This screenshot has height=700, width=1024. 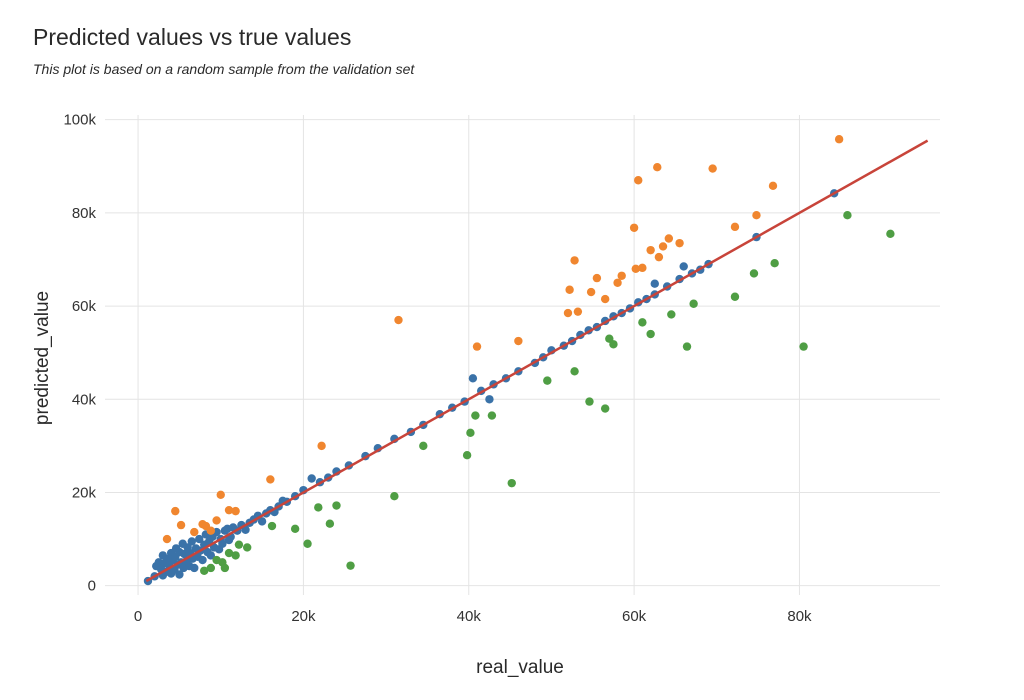 I want to click on y-tick-label: 80k, so click(x=84, y=213).